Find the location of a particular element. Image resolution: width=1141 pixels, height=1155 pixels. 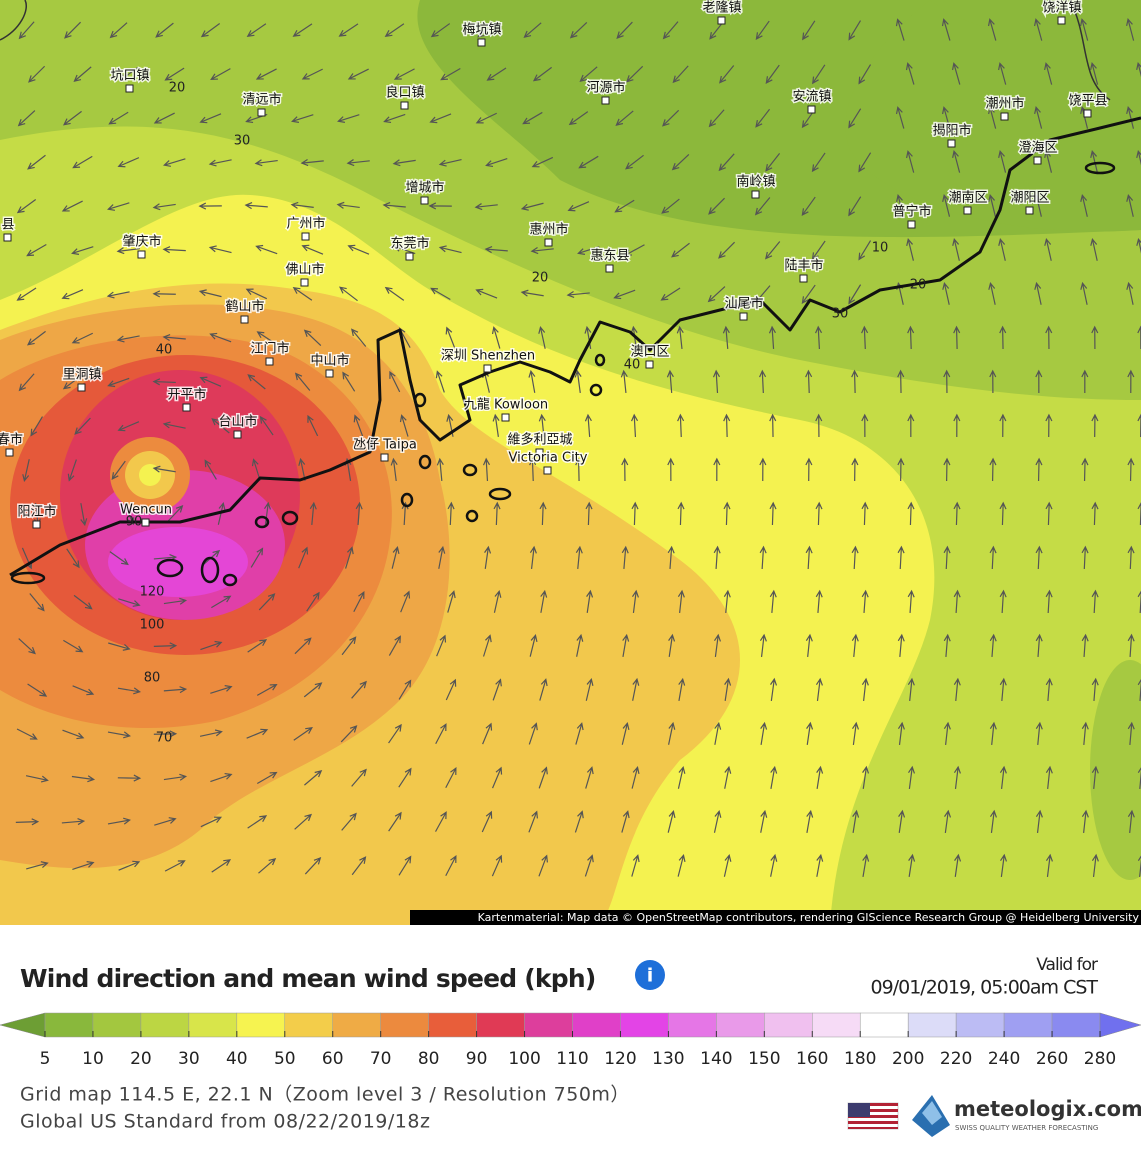

info-icon-bg is located at coordinates (650, 975).